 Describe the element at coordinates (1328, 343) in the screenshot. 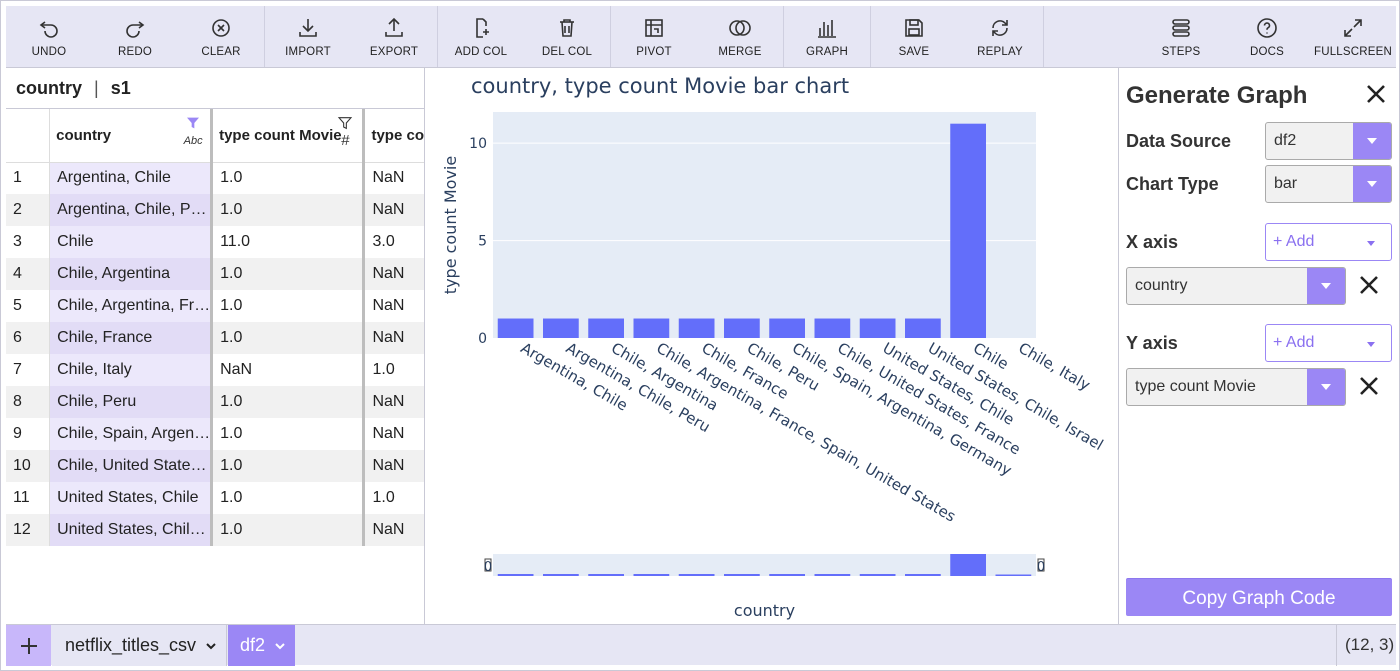

I see `y-axis-add-button: + Add` at that location.